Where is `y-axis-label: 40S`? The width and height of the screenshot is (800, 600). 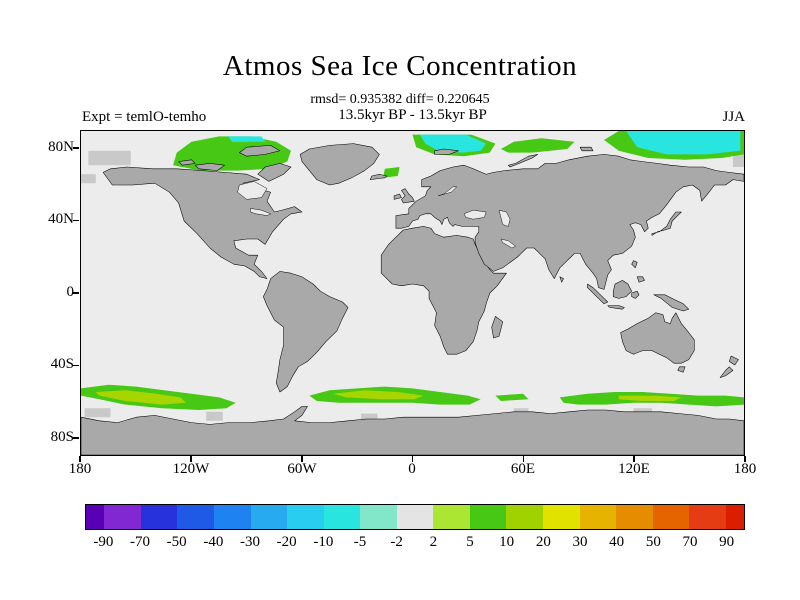
y-axis-label: 40S is located at coordinates (62, 364).